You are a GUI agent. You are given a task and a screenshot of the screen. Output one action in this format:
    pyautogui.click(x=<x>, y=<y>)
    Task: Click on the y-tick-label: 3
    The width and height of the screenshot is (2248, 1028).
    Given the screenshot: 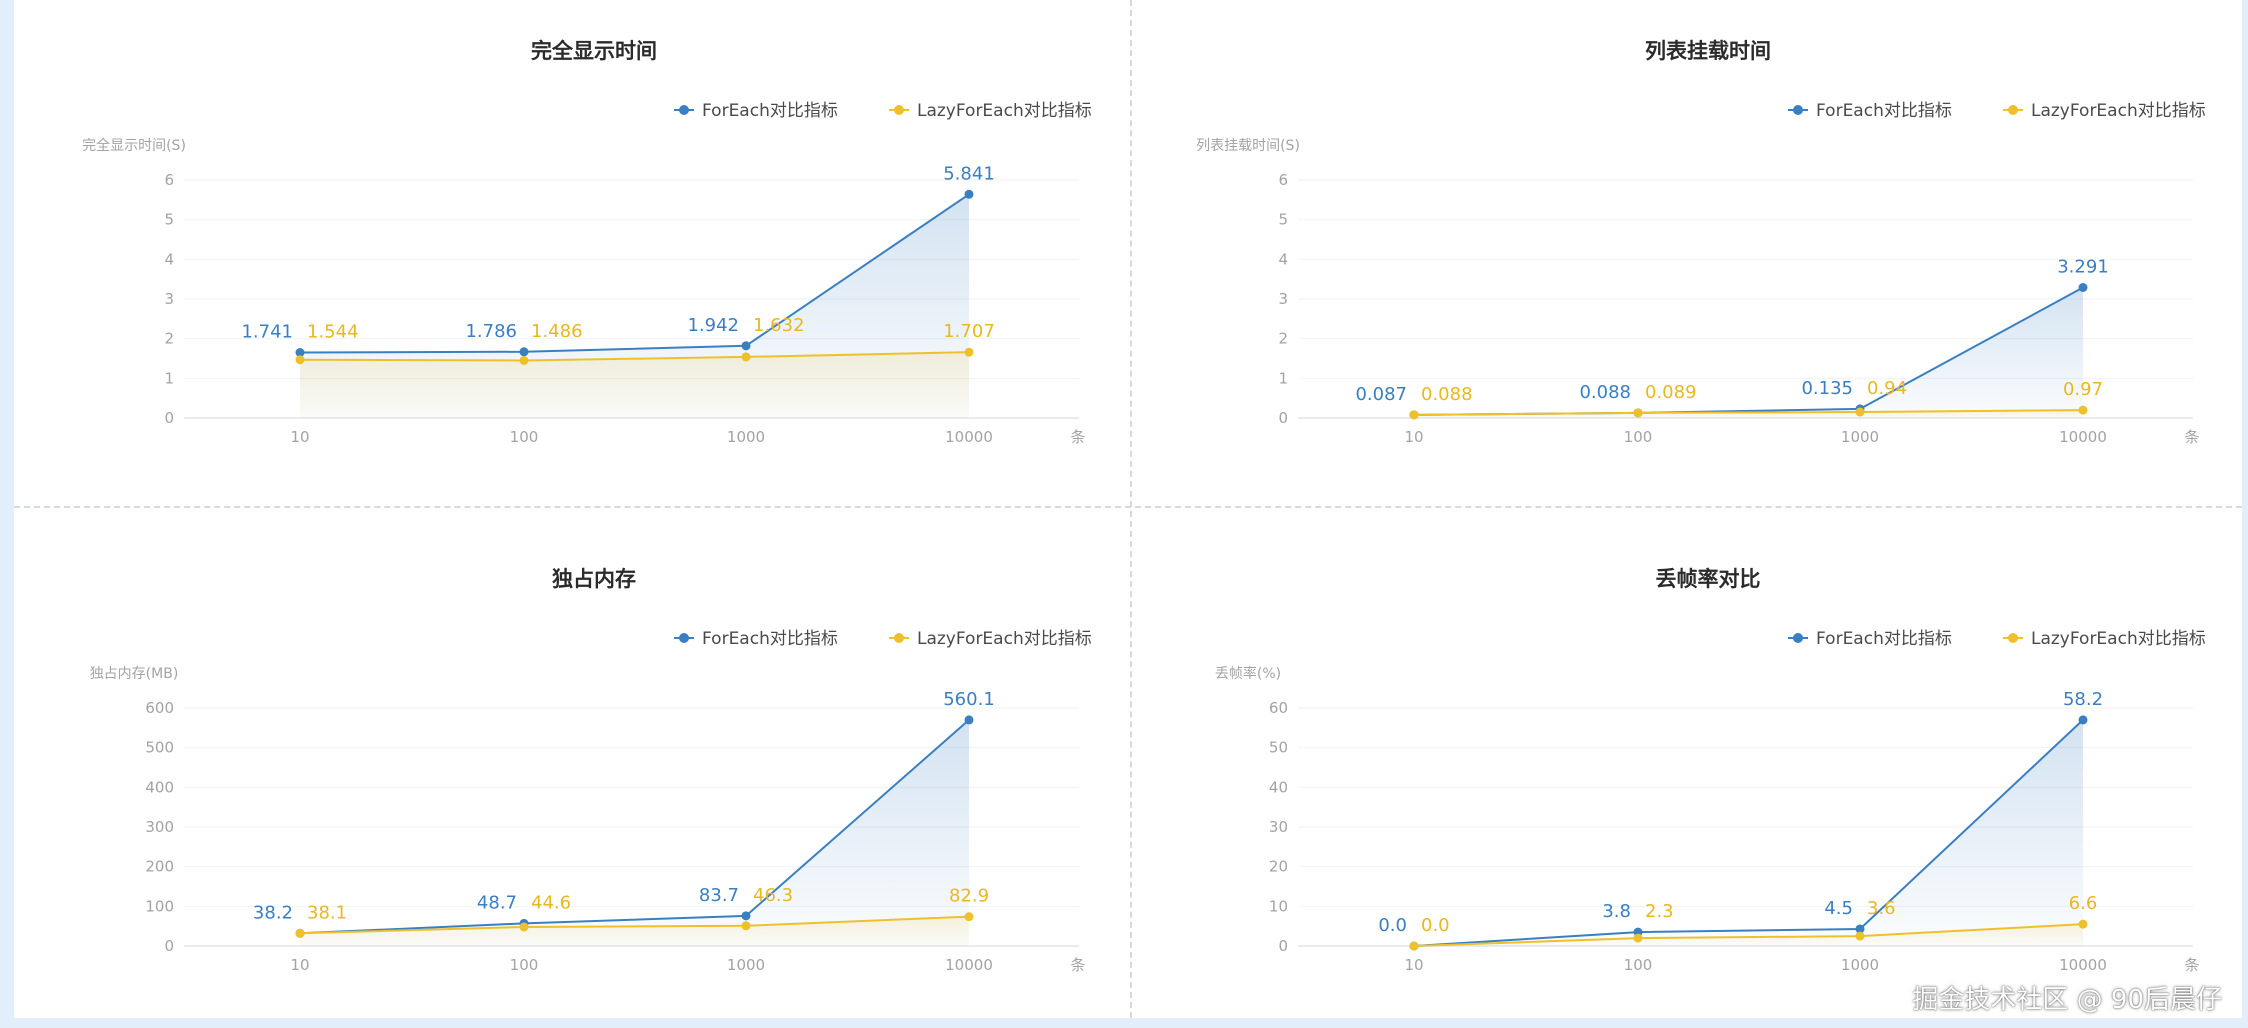 What is the action you would take?
    pyautogui.click(x=1283, y=299)
    